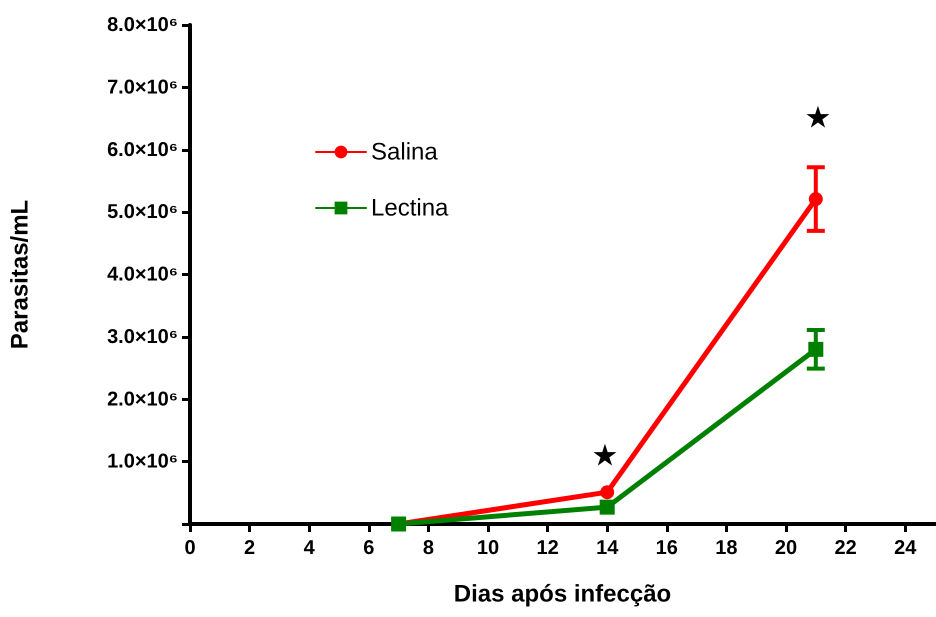 Image resolution: width=936 pixels, height=617 pixels. I want to click on x-tick-label: 0, so click(190, 548).